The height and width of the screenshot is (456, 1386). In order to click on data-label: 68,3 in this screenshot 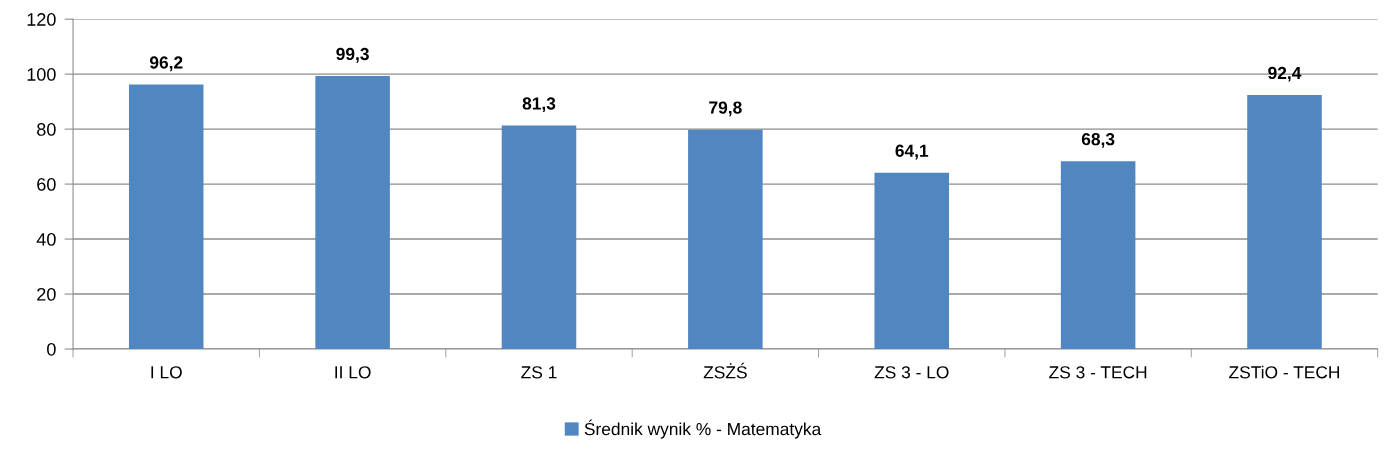, I will do `click(1098, 140)`.